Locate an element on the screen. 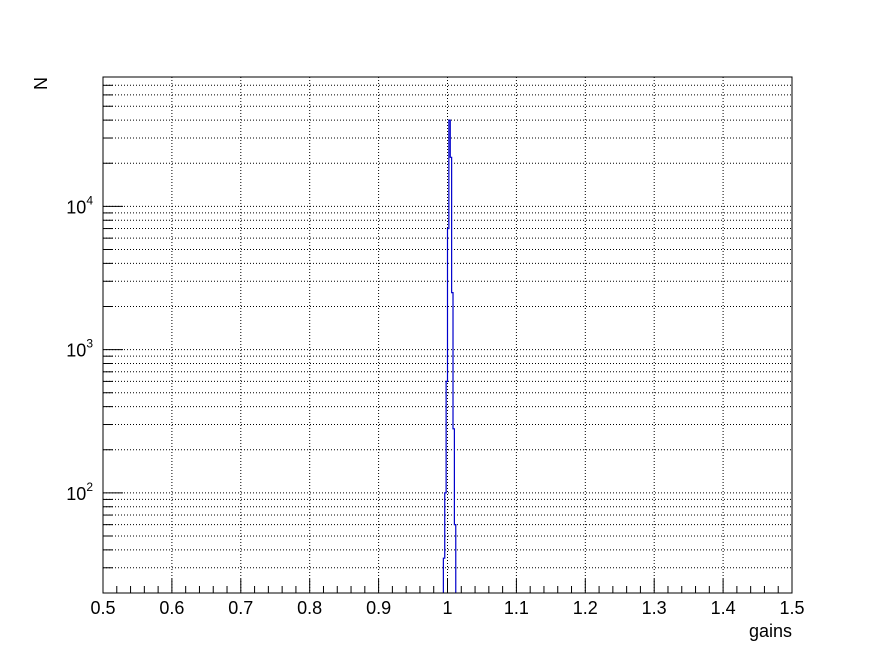  x-tick-label: 0.6 is located at coordinates (171, 608).